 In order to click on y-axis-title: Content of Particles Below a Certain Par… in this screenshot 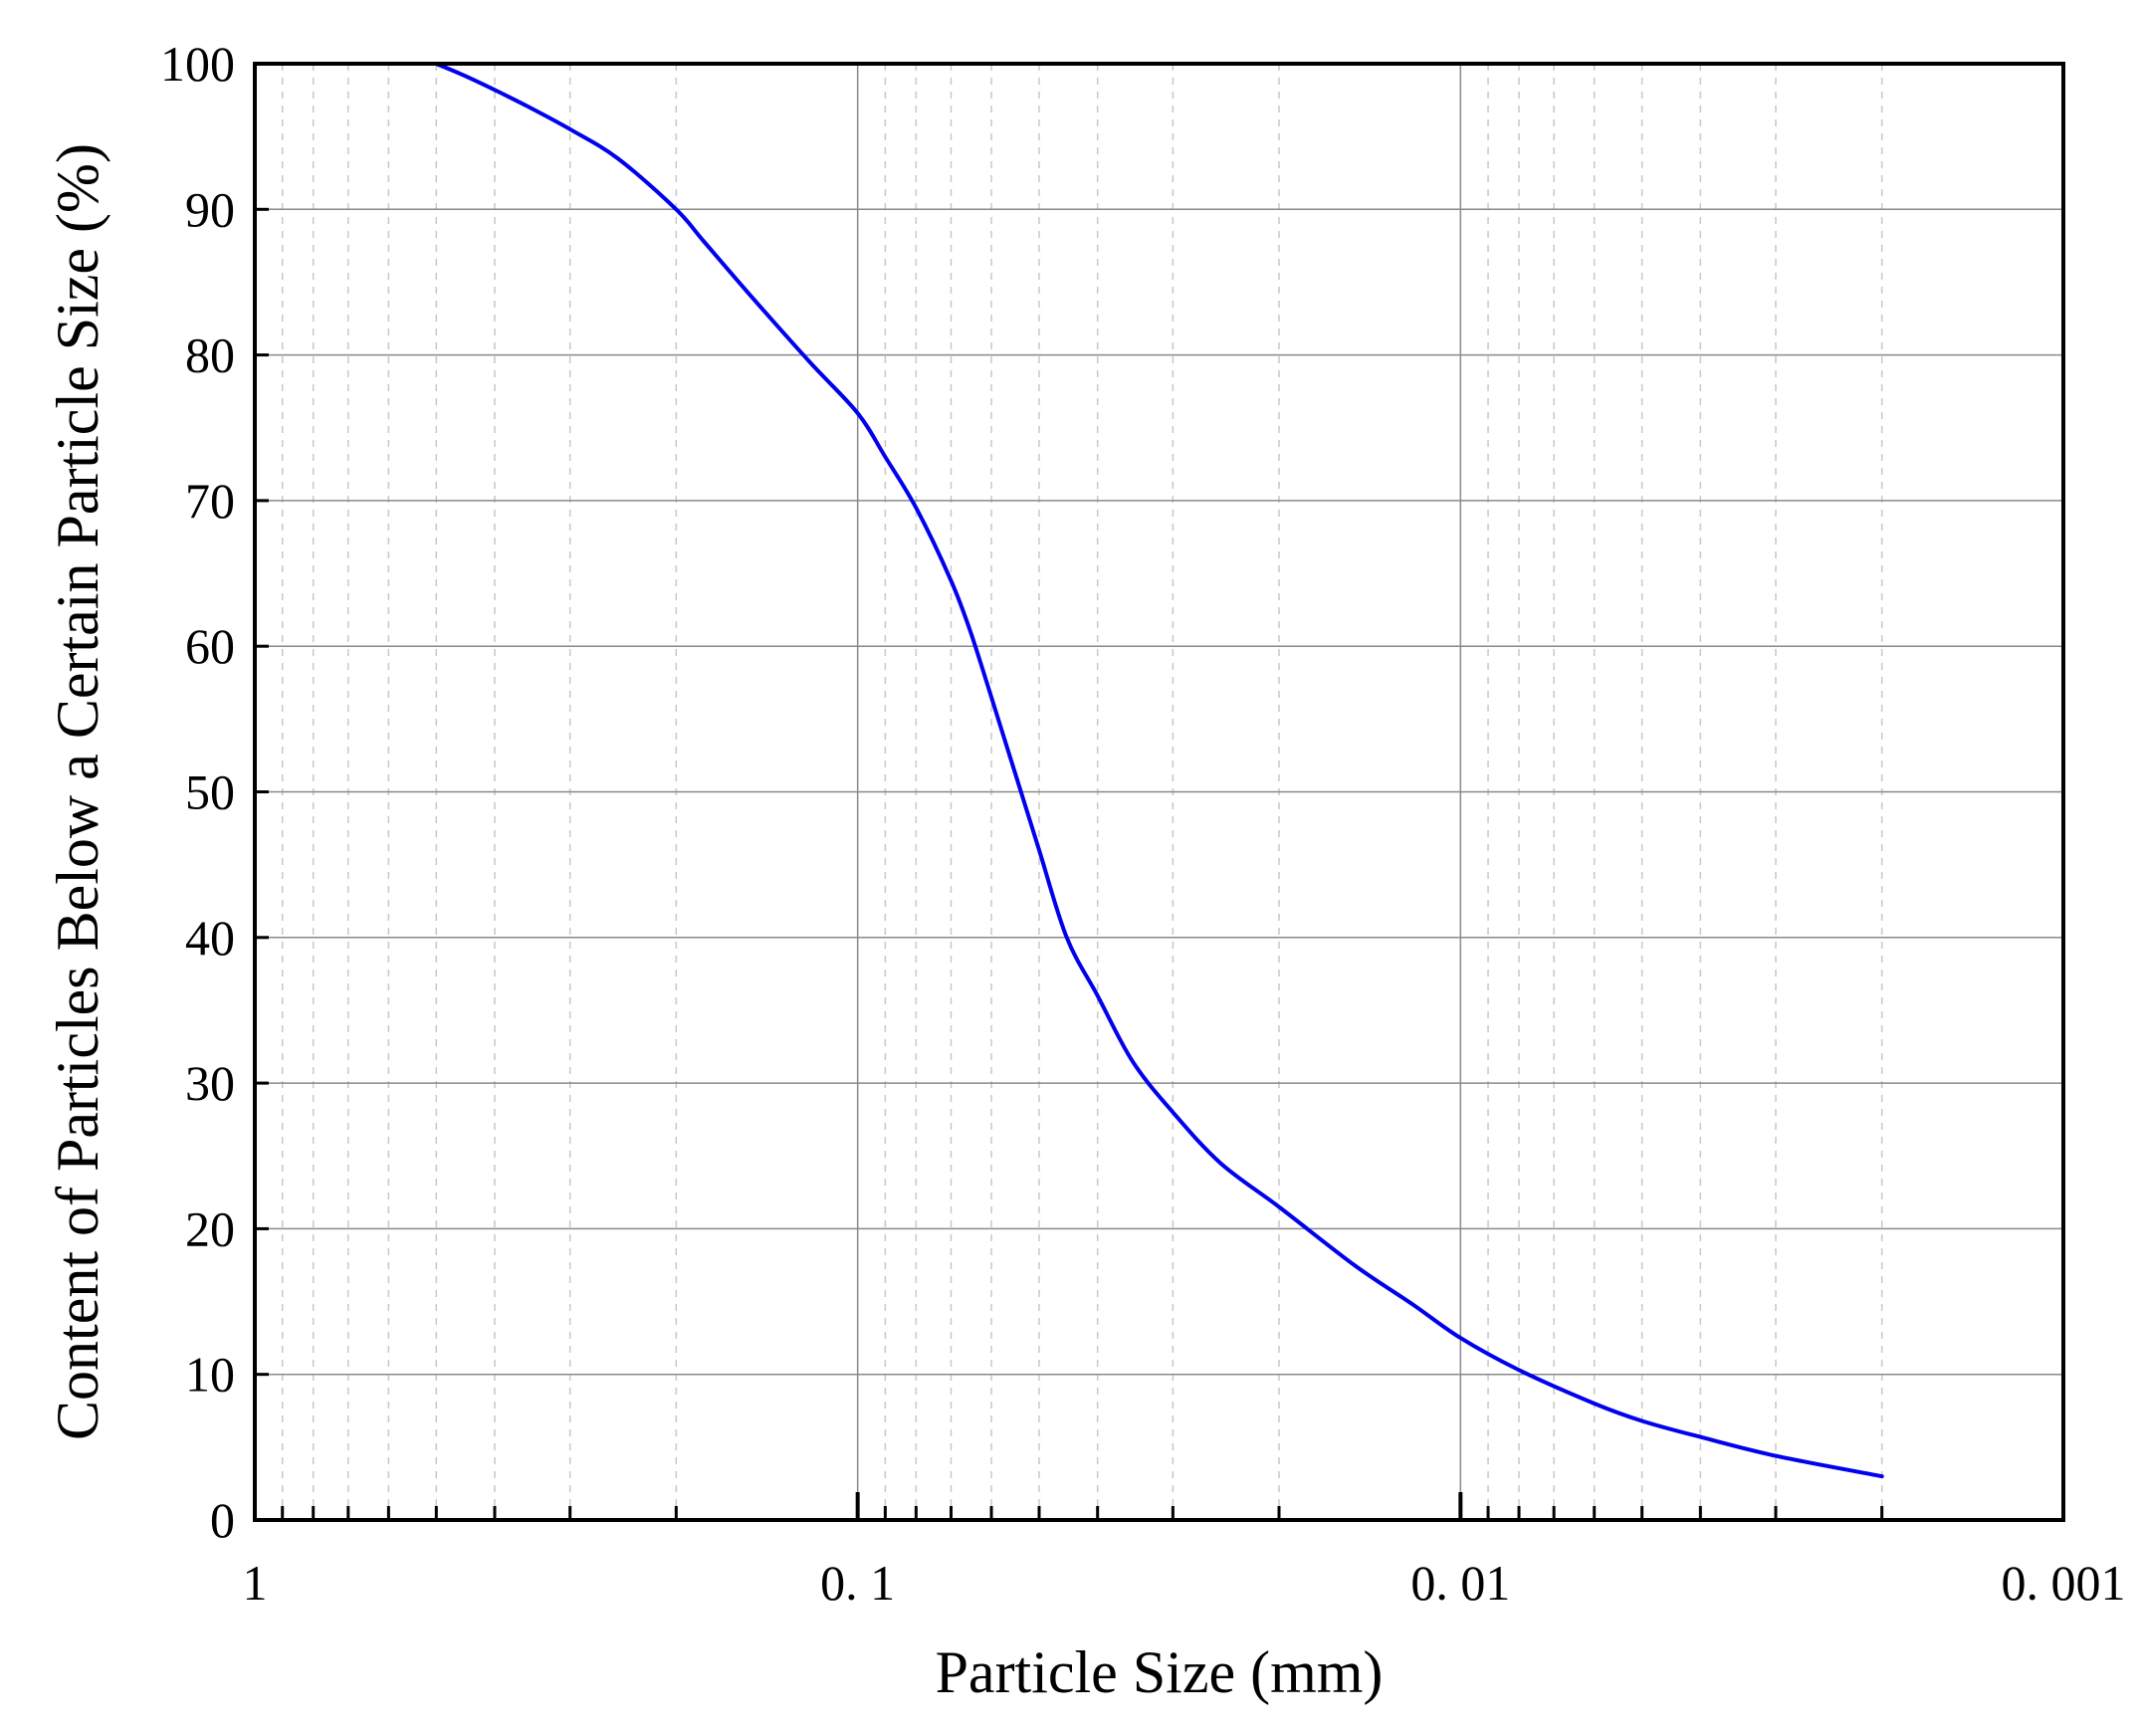, I will do `click(77, 792)`.